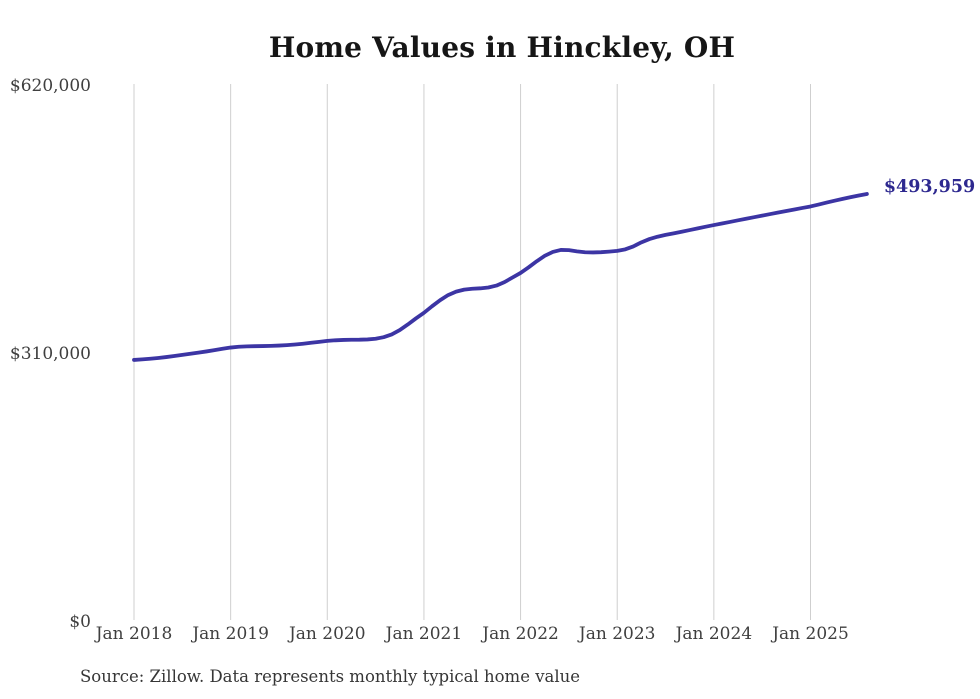 This screenshot has width=980, height=699. I want to click on x-tick-label: Jan 2024, so click(713, 634).